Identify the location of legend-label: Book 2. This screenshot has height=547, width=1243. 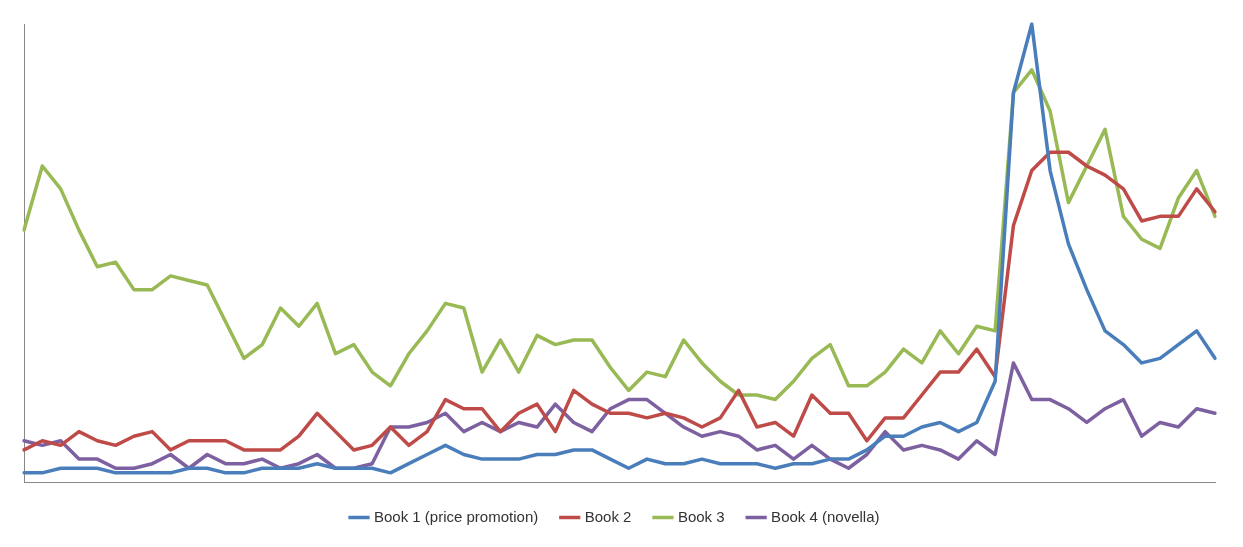
(608, 516).